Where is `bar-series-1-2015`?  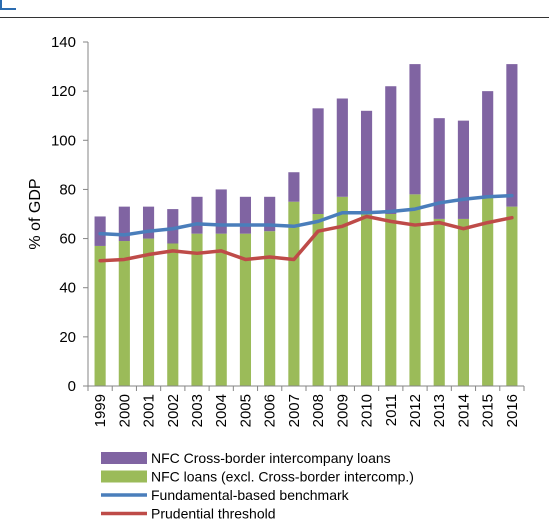
bar-series-1-2015 is located at coordinates (488, 144).